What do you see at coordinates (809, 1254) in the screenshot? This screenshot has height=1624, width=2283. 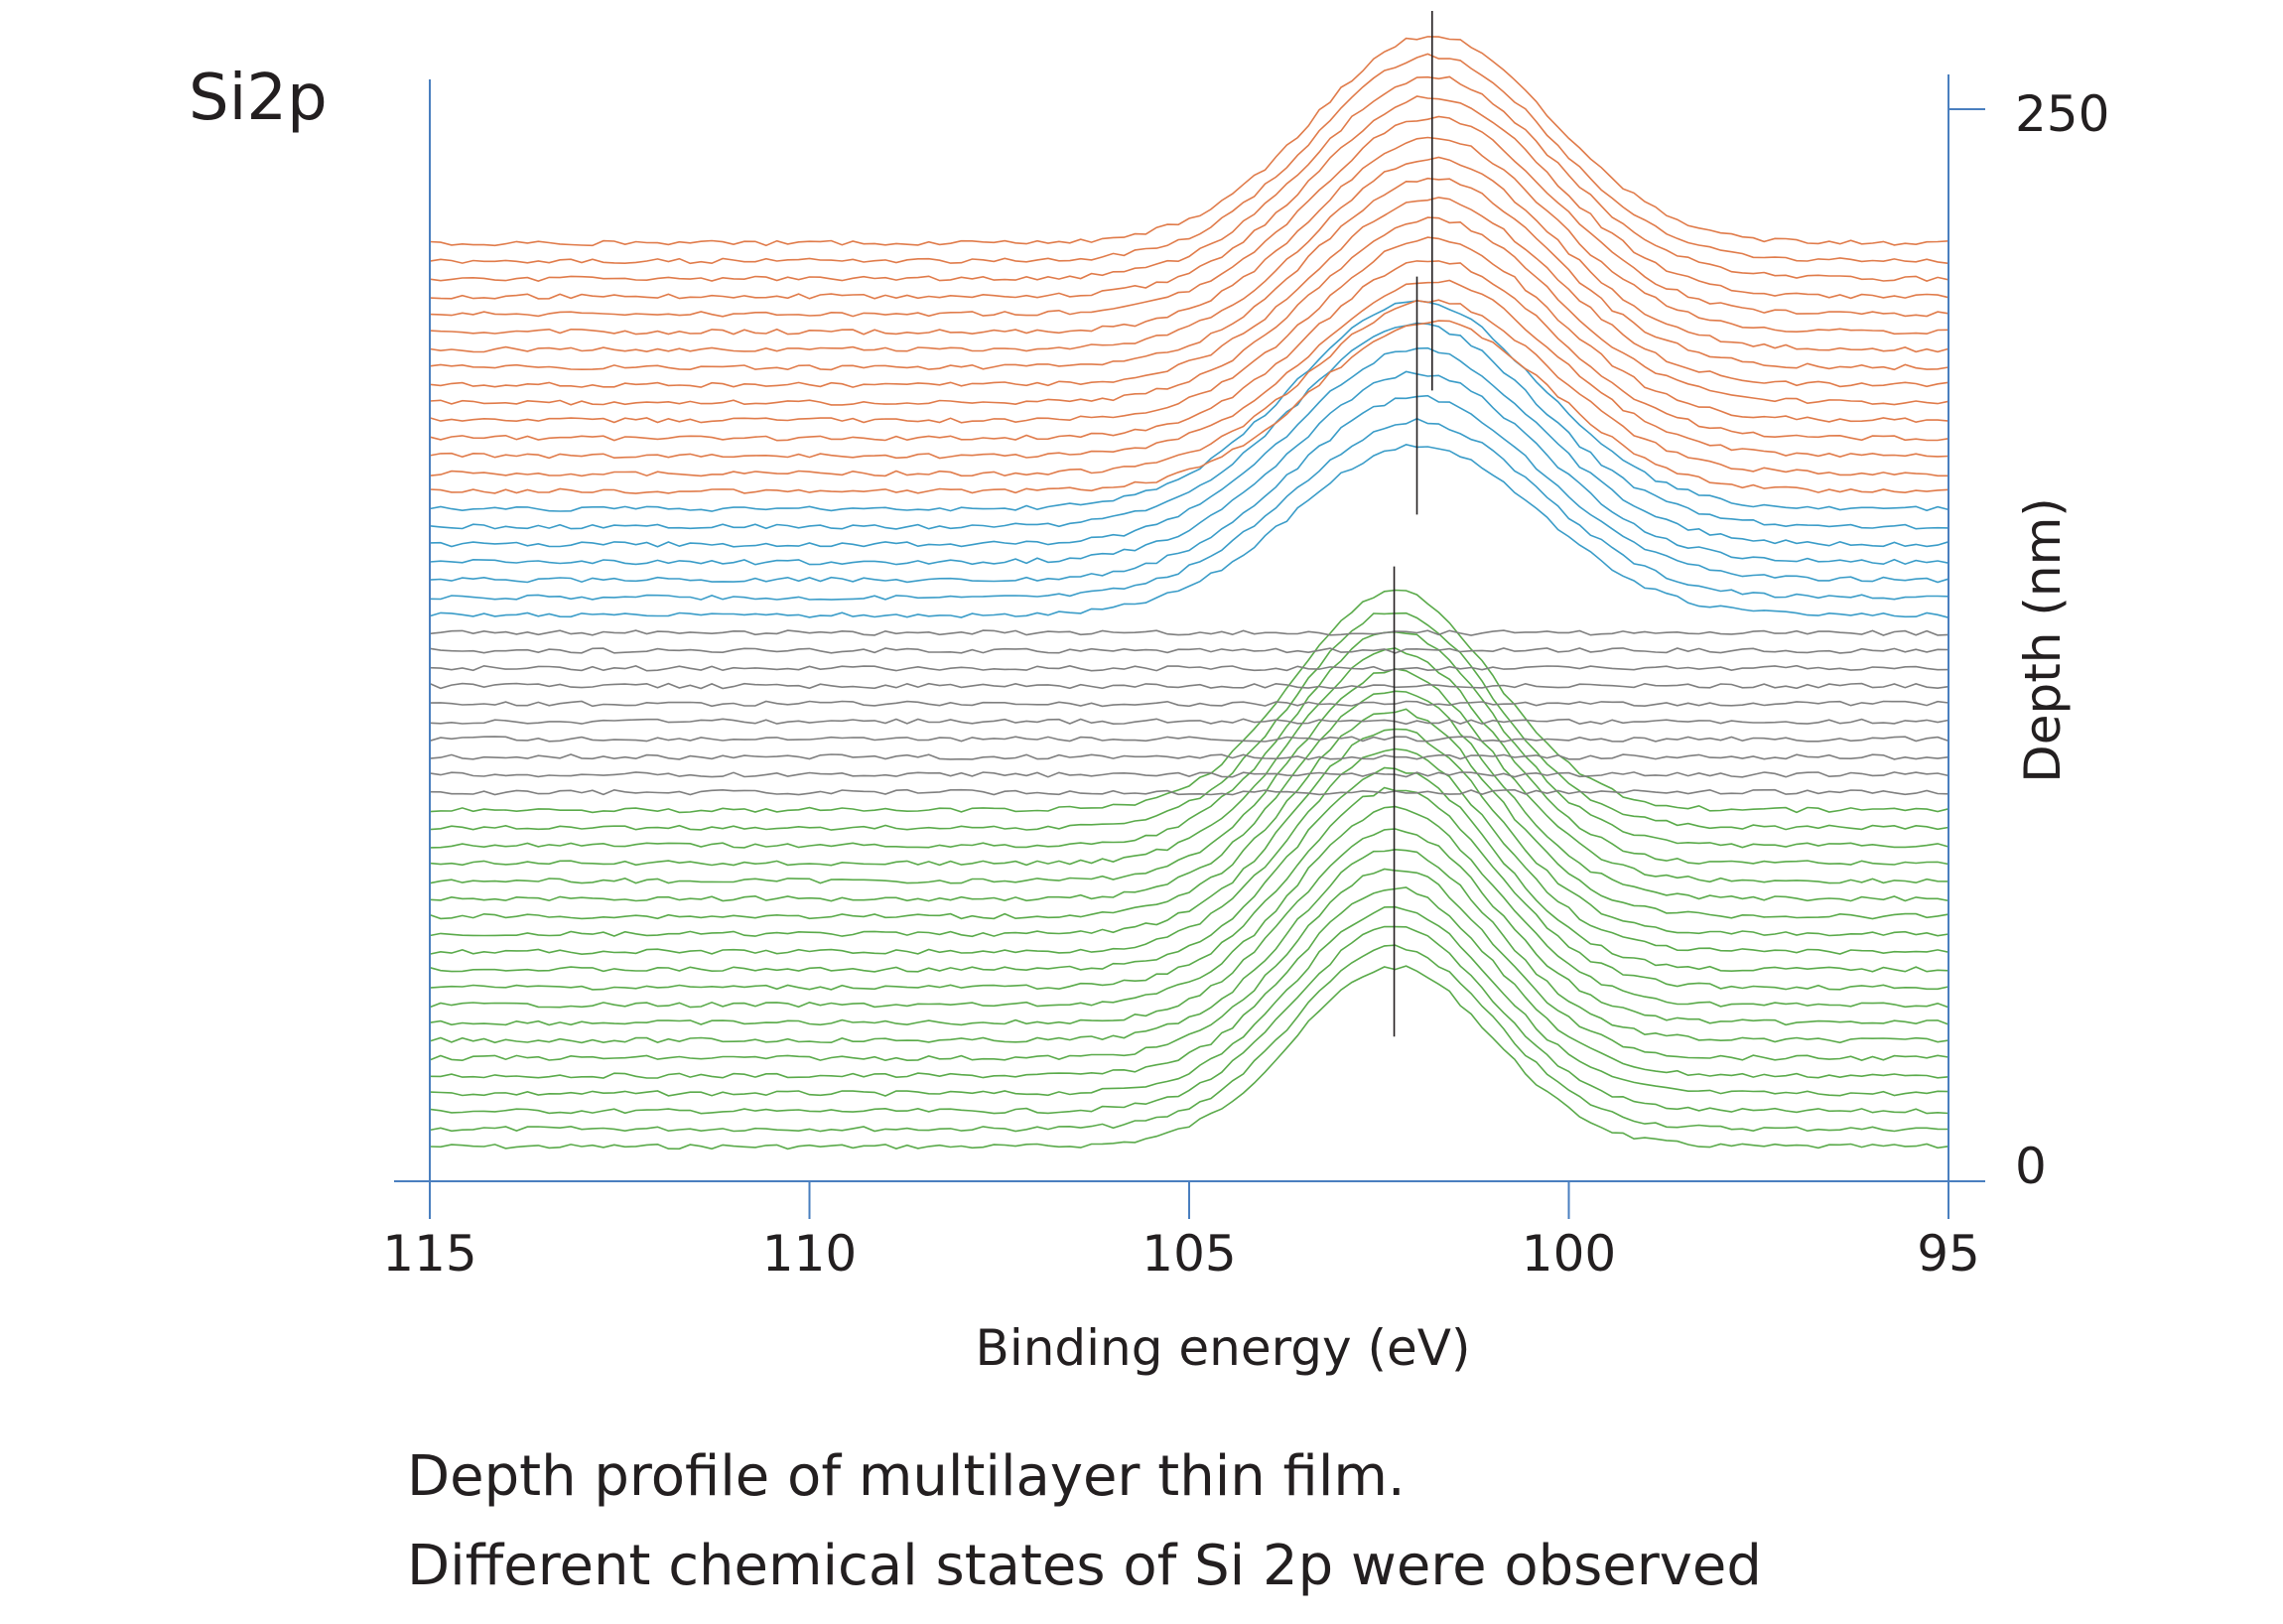 I see `x-tick-label-110: 110` at bounding box center [809, 1254].